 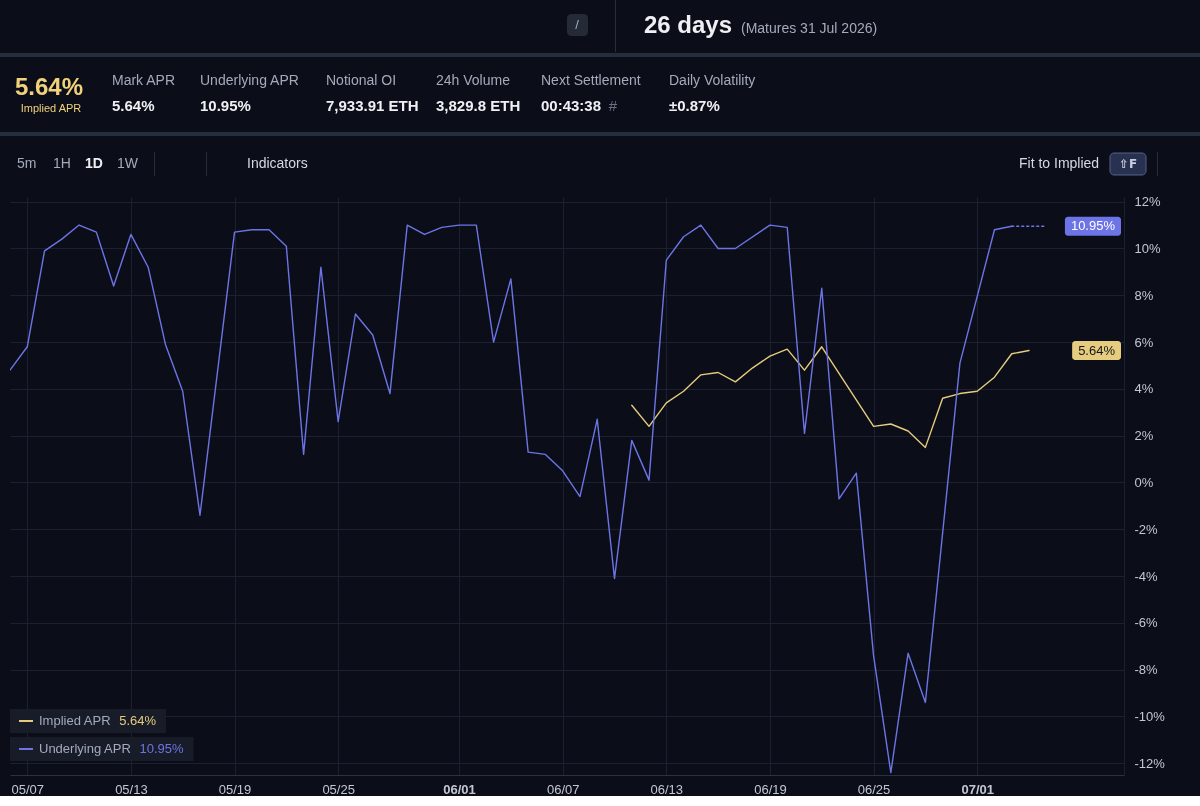 What do you see at coordinates (75, 720) in the screenshot?
I see `legend-label: Implied APR` at bounding box center [75, 720].